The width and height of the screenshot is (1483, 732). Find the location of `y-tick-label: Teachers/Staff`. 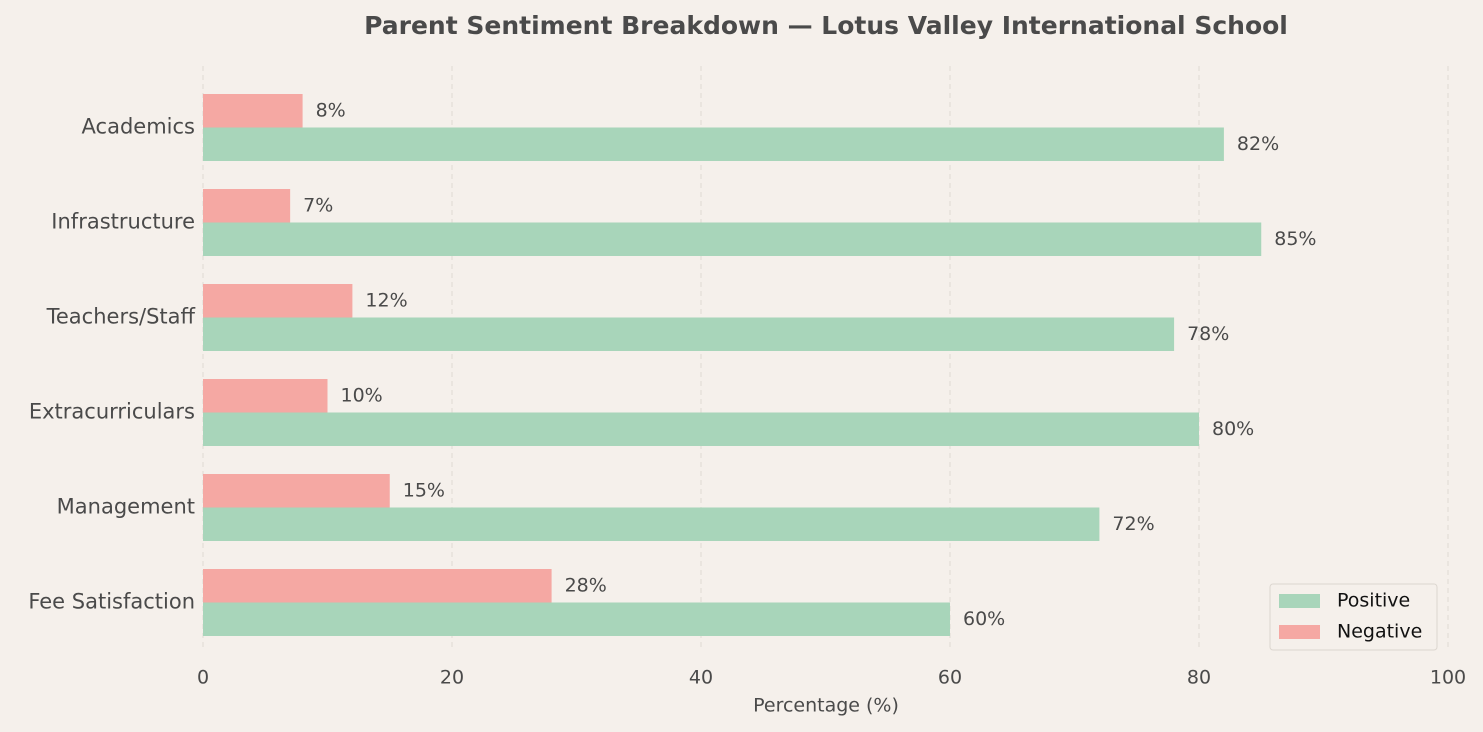

y-tick-label: Teachers/Staff is located at coordinates (121, 317).